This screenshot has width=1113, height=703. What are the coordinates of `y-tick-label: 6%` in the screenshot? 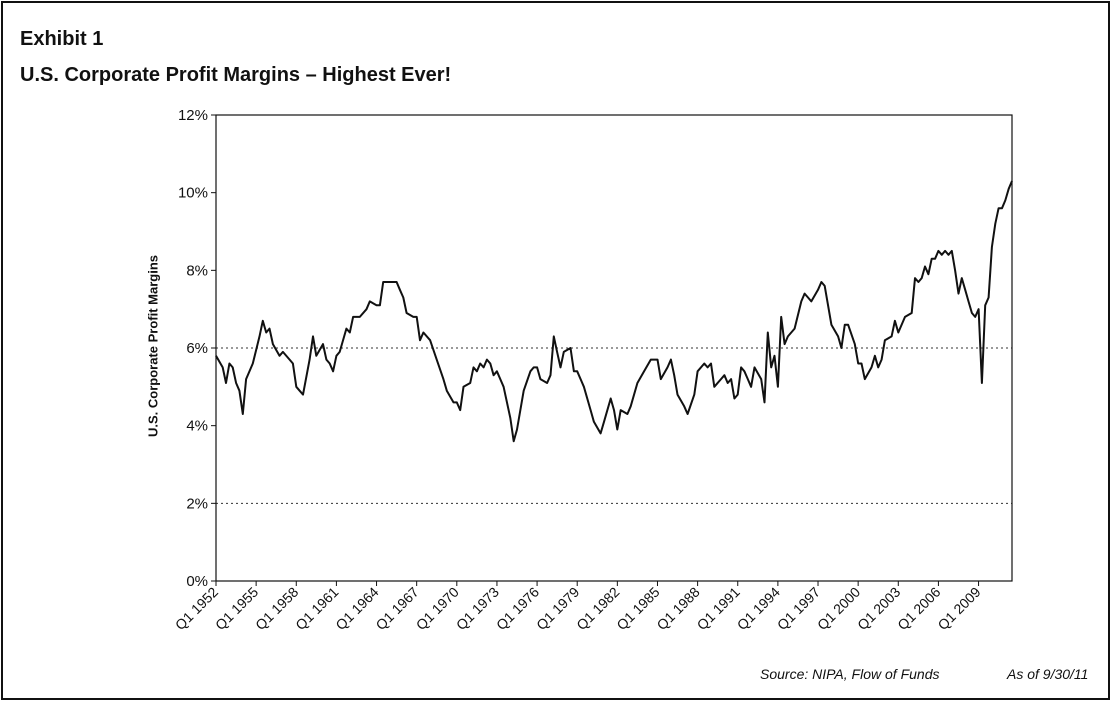 It's located at (197, 348).